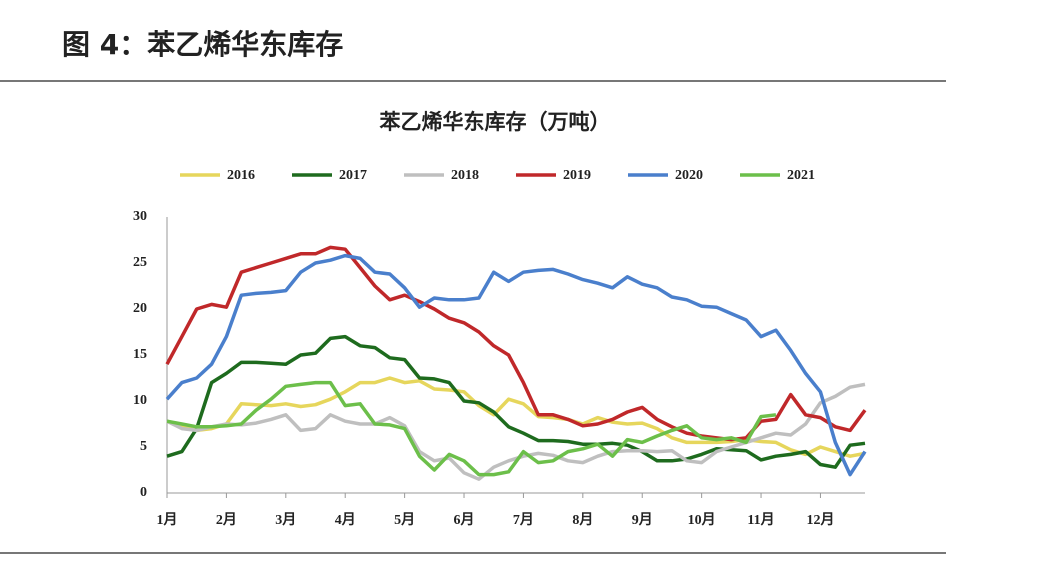 The image size is (1040, 576). What do you see at coordinates (464, 520) in the screenshot?
I see `x-tick-label: 6月` at bounding box center [464, 520].